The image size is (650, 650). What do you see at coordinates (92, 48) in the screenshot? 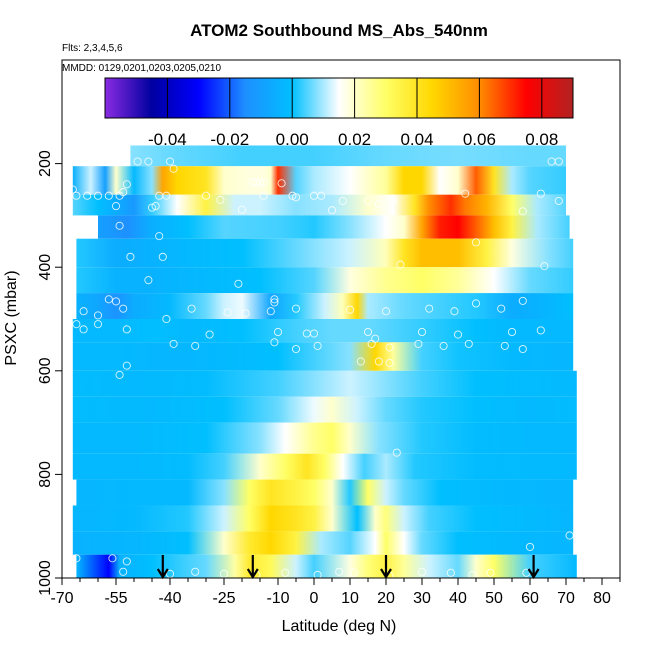
I see `flights-note: Flts: 2,3,4,5,6` at bounding box center [92, 48].